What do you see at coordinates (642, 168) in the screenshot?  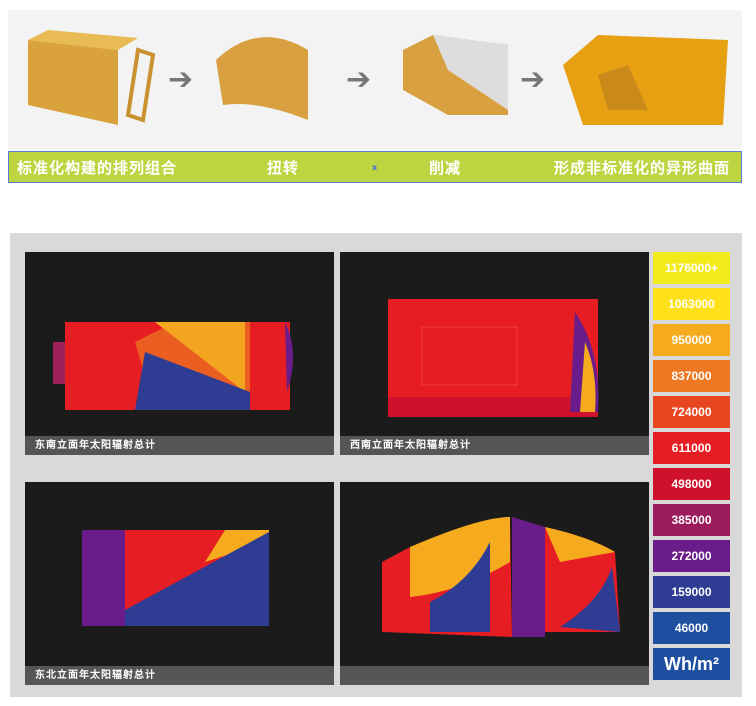 I see `step-label: 形成非标准化的异形曲面` at bounding box center [642, 168].